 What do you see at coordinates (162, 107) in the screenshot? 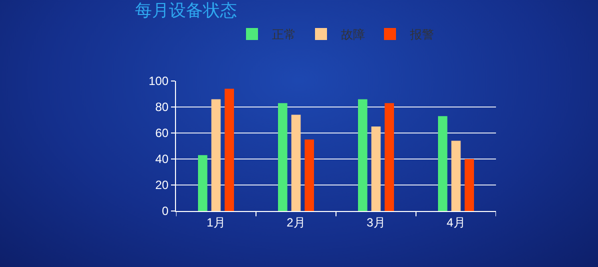
I see `y-tick-label: 80` at bounding box center [162, 107].